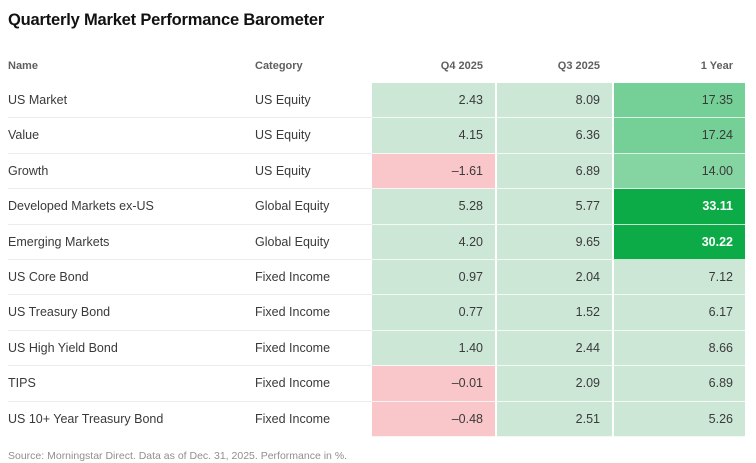 This screenshot has width=756, height=463. I want to click on column-header-1-year: 1 Year, so click(716, 66).